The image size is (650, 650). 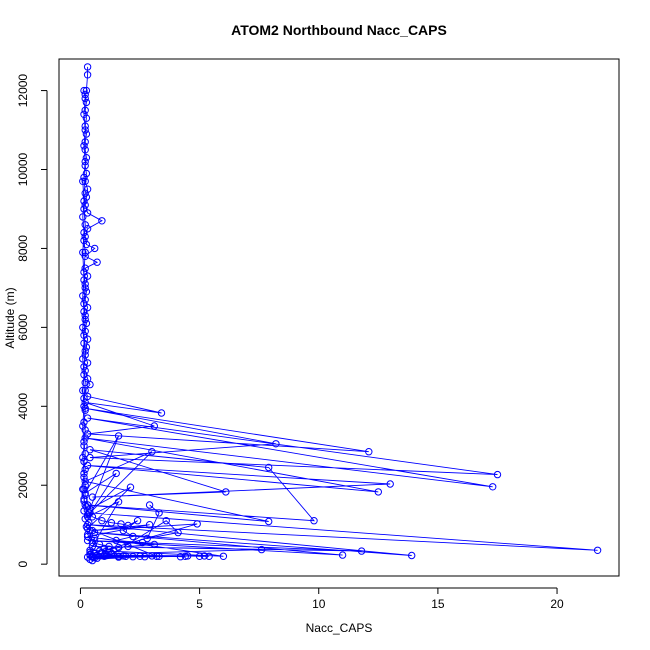 I want to click on y-axis-label: Altitude (m), so click(x=10, y=317).